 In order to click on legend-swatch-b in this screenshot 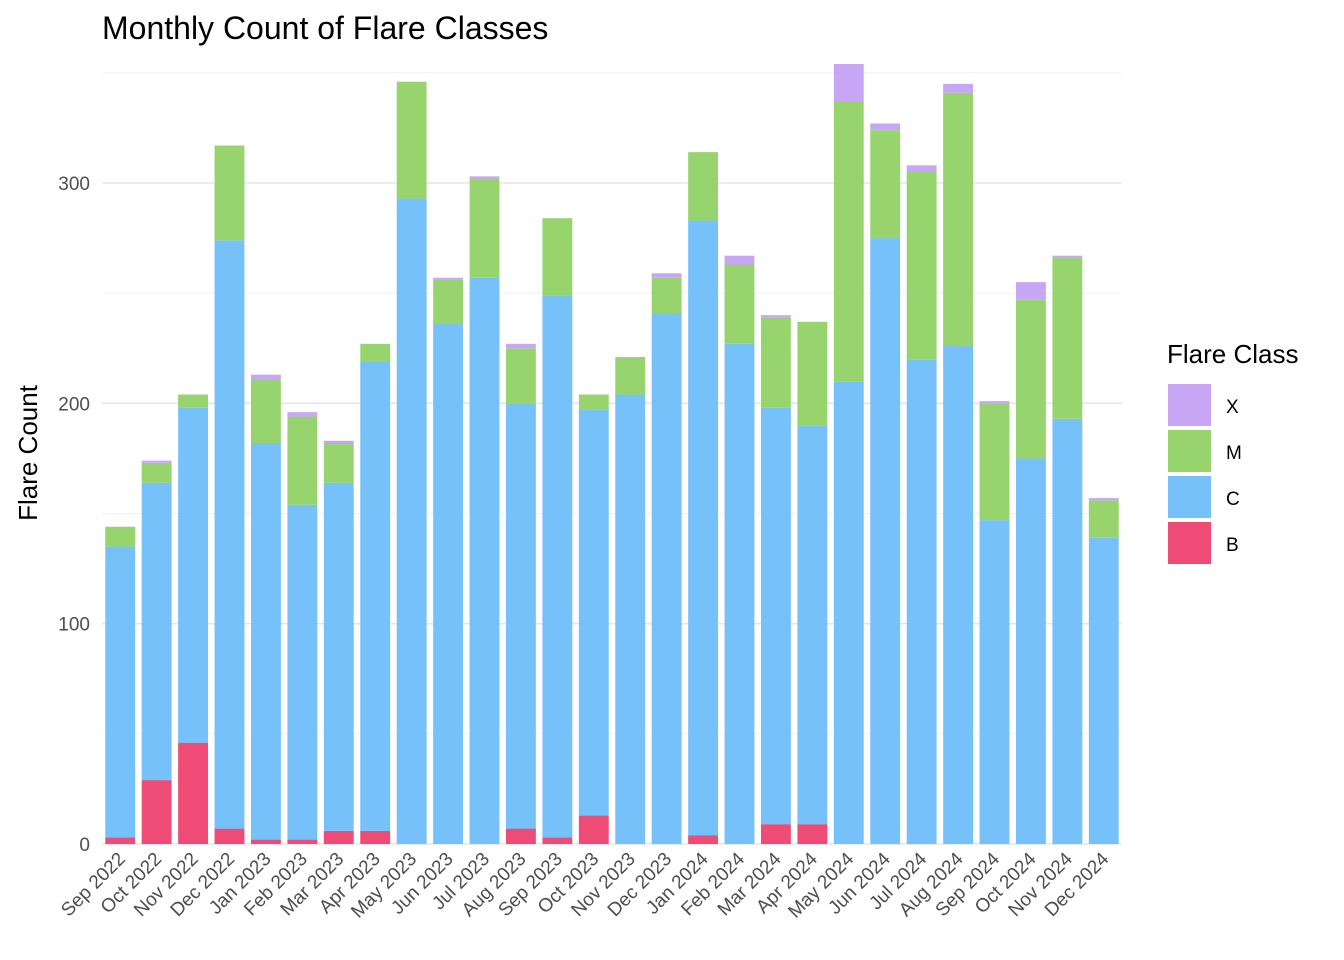, I will do `click(1189, 543)`.